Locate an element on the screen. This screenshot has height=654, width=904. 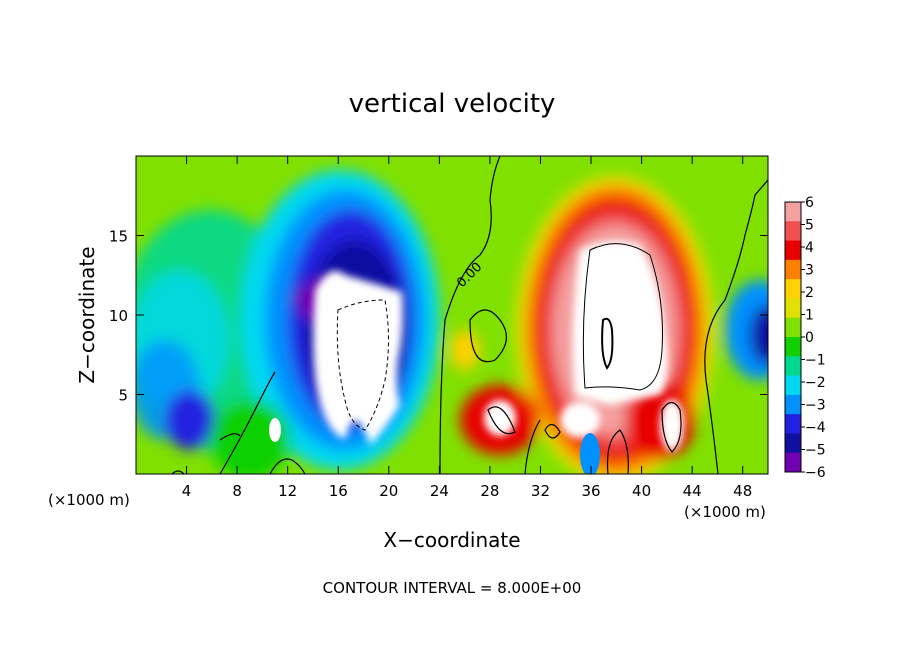
x-tick-label: 12 is located at coordinates (287, 491).